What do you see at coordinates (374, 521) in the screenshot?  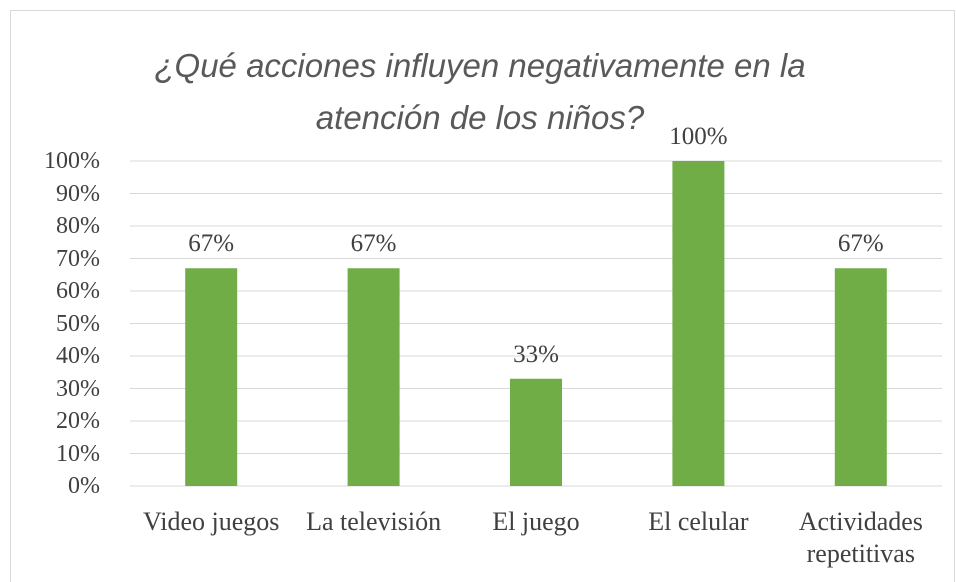 I see `x-tick-label: La televisión` at bounding box center [374, 521].